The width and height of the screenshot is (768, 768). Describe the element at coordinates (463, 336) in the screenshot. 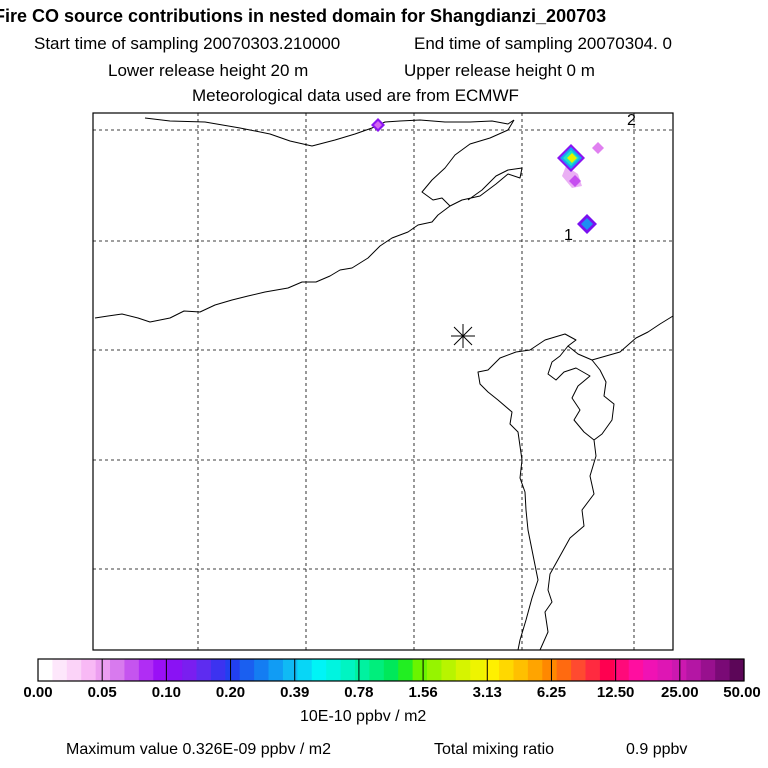

I see `asterisk-icon` at that location.